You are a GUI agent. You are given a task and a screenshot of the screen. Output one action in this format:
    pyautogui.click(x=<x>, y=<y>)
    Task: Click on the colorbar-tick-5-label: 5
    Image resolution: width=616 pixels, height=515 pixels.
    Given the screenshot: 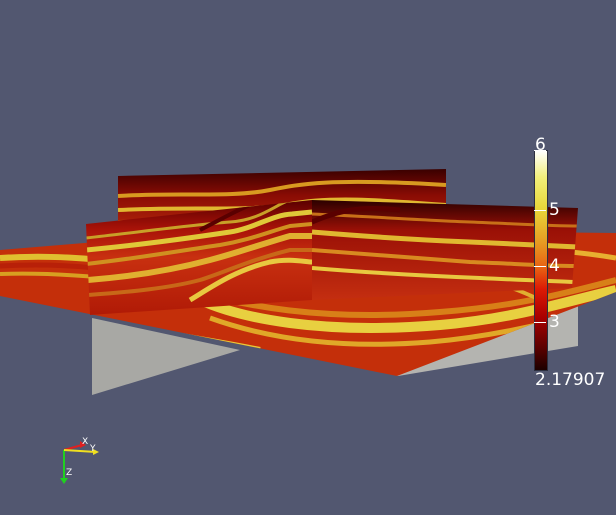 What is the action you would take?
    pyautogui.click(x=554, y=210)
    